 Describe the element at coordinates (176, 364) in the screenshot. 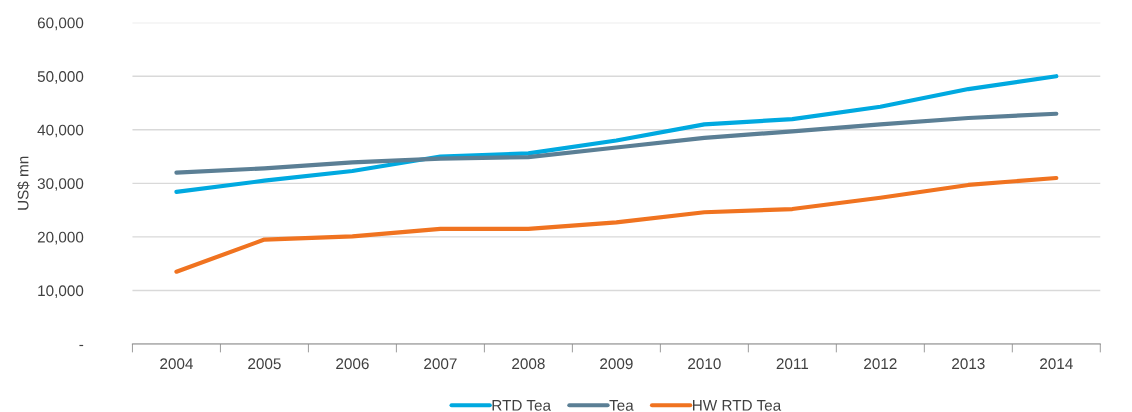

I see `x-tick-label: 2004` at that location.